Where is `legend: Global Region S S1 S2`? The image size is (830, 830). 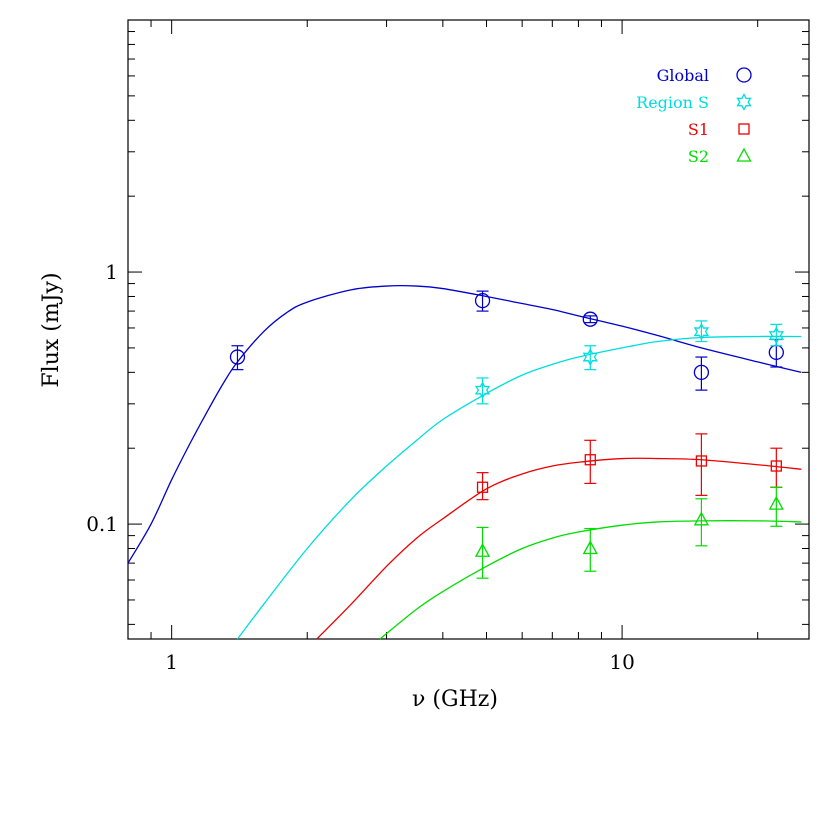
legend: Global Region S S1 S2 is located at coordinates (694, 116).